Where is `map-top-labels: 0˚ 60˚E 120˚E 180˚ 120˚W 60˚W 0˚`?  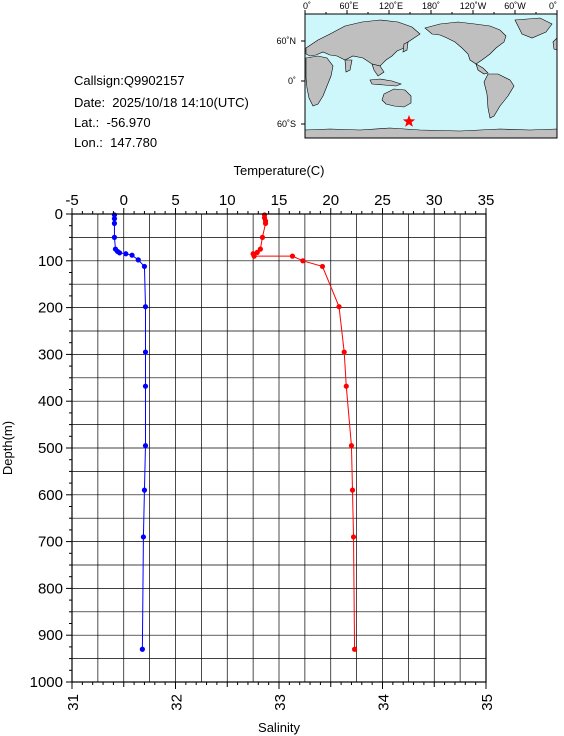
map-top-labels: 0˚ 60˚E 120˚E 180˚ 120˚W 60˚W 0˚ is located at coordinates (430, 6).